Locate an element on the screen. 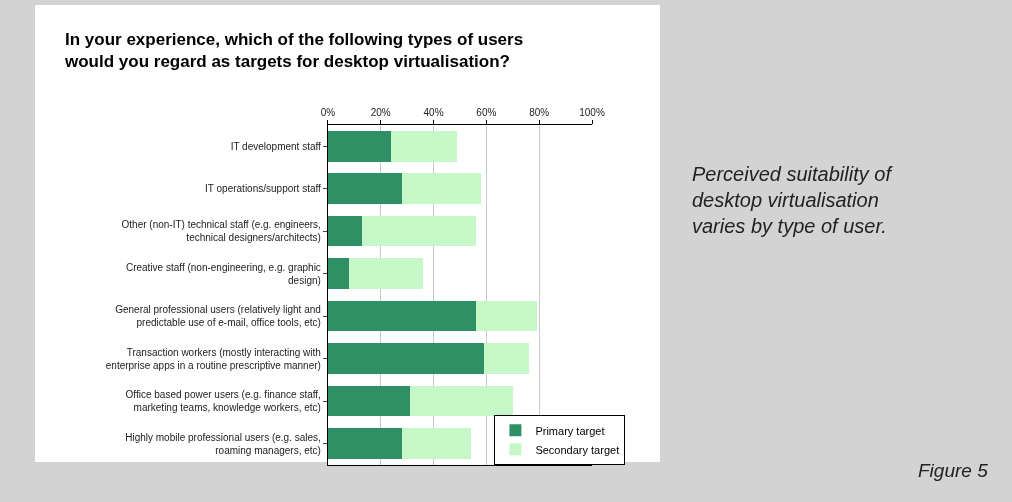  text: Perceived suitability of desktop virtualisation varies by type of user. is located at coordinates (793, 200).